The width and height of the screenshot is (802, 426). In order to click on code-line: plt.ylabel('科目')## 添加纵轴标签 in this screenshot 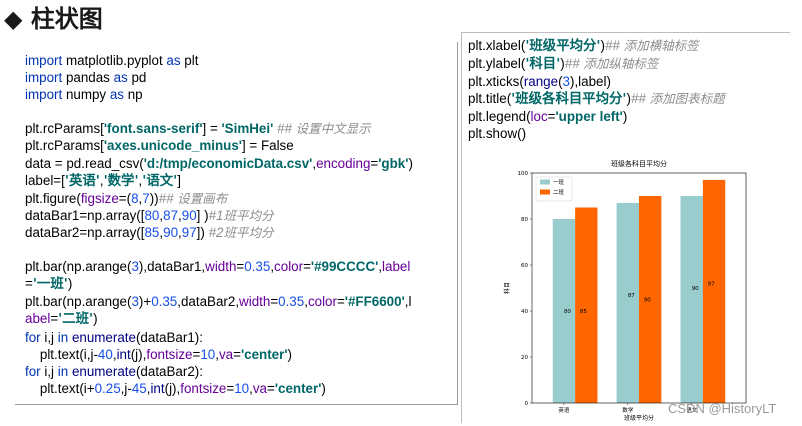, I will do `click(563, 64)`.